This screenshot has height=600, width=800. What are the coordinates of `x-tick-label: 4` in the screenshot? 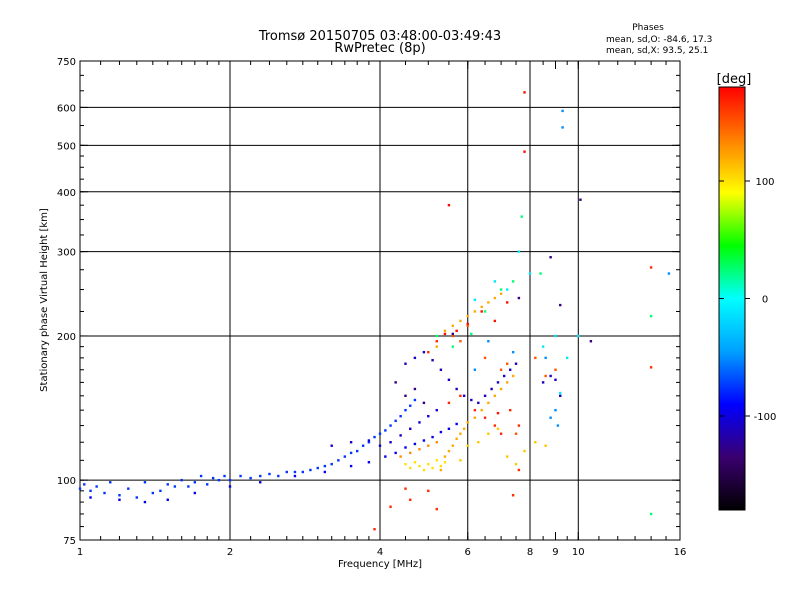 It's located at (380, 552).